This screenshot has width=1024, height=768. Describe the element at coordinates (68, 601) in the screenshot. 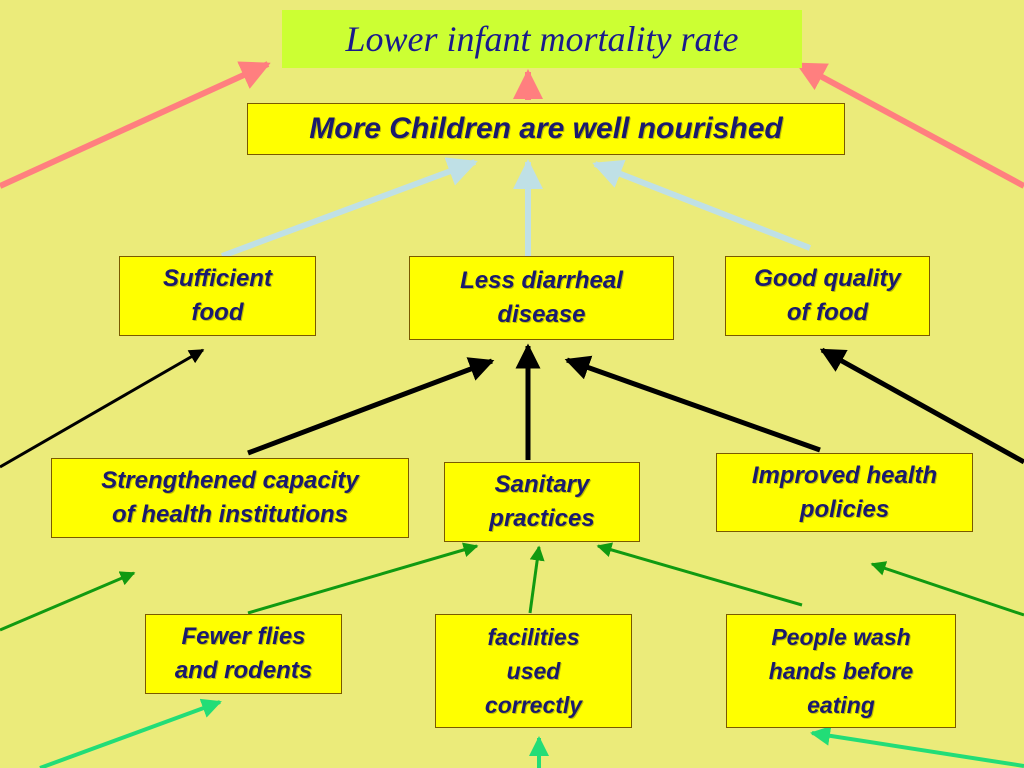

I see `arrow-green-far-left` at that location.